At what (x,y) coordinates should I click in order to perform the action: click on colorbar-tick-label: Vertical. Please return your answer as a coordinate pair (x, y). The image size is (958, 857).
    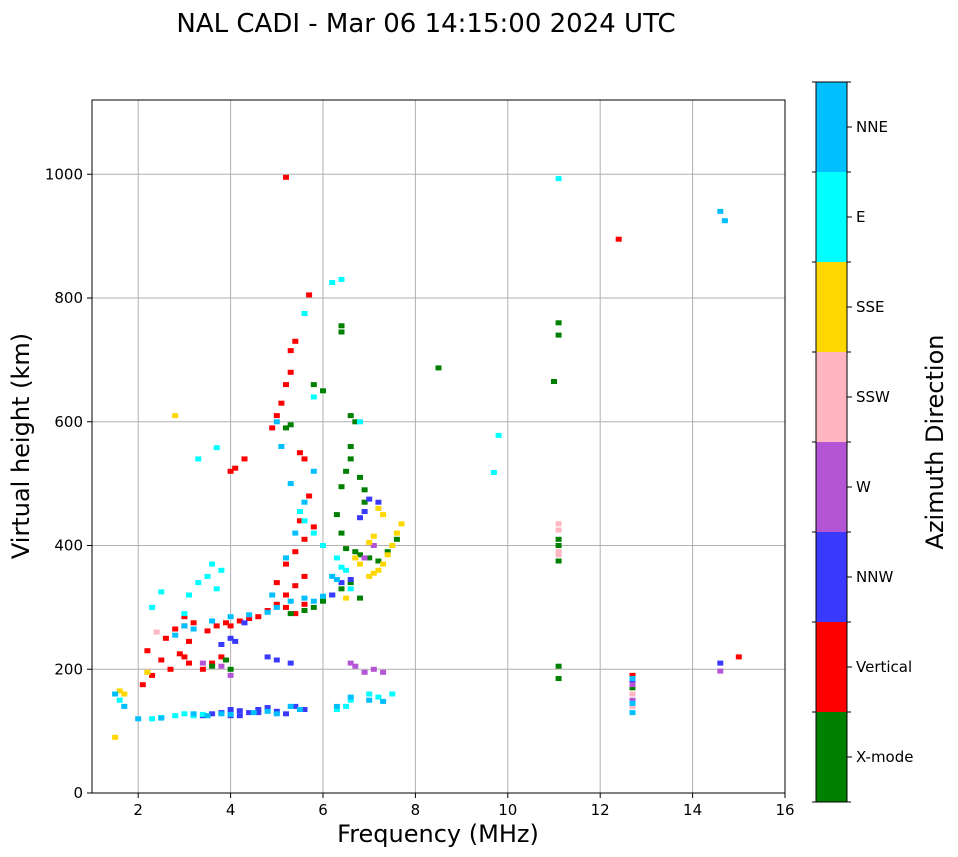
    Looking at the image, I should click on (884, 667).